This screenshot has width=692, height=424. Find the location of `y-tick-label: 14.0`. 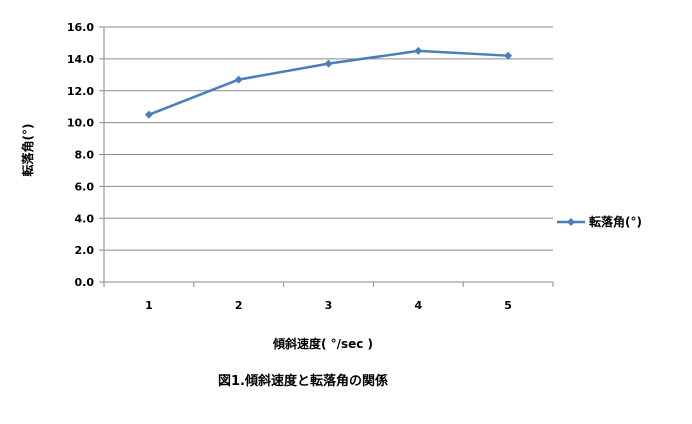

y-tick-label: 14.0 is located at coordinates (80, 59).